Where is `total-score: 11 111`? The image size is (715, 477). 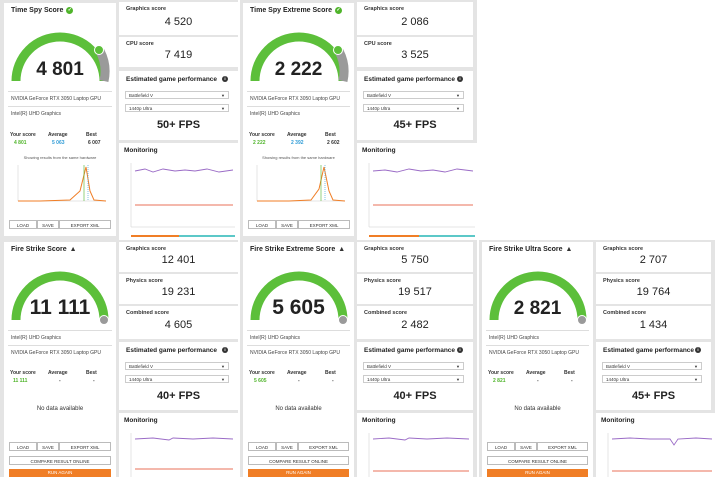 total-score: 11 111 is located at coordinates (60, 307).